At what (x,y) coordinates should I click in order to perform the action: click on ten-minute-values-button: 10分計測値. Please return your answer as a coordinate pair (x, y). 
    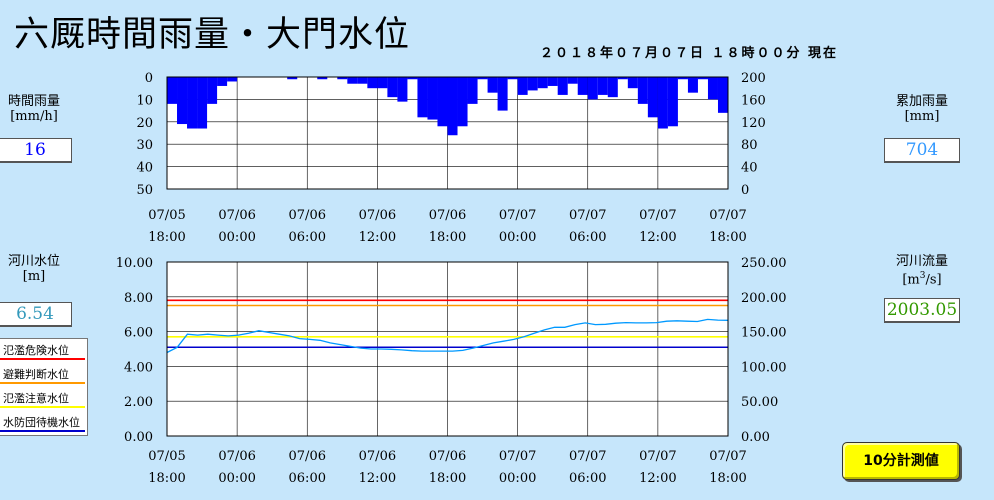
    Looking at the image, I should click on (901, 461).